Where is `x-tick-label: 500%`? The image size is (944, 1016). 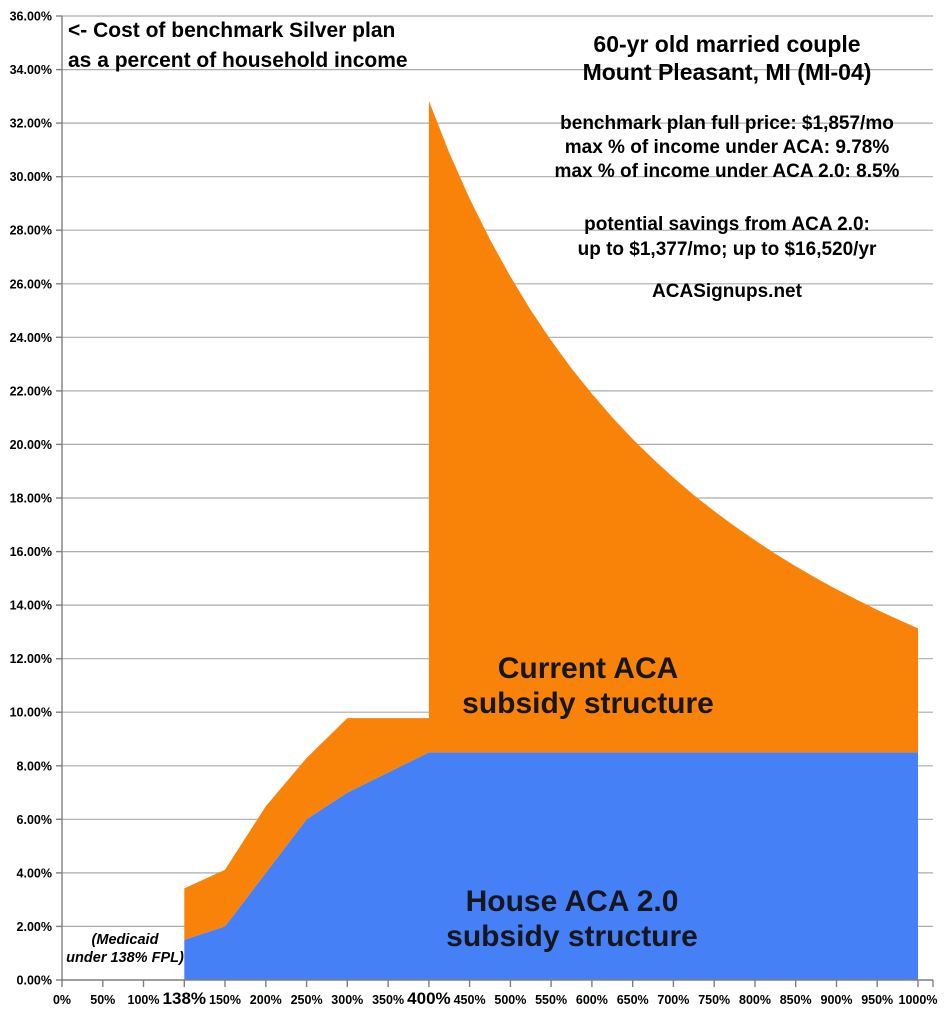 x-tick-label: 500% is located at coordinates (510, 1000).